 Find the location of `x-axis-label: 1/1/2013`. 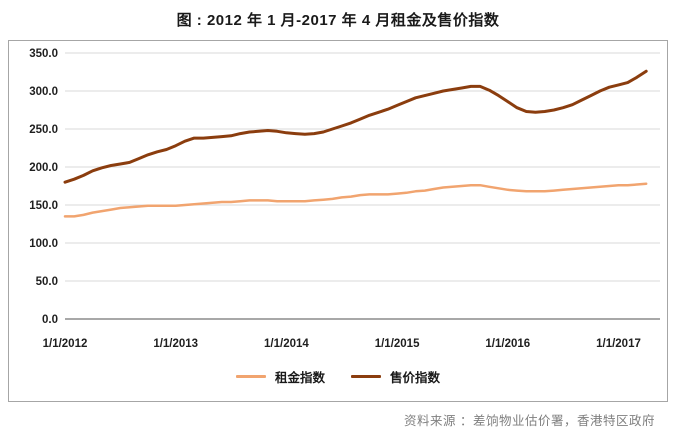

x-axis-label: 1/1/2013 is located at coordinates (175, 344).